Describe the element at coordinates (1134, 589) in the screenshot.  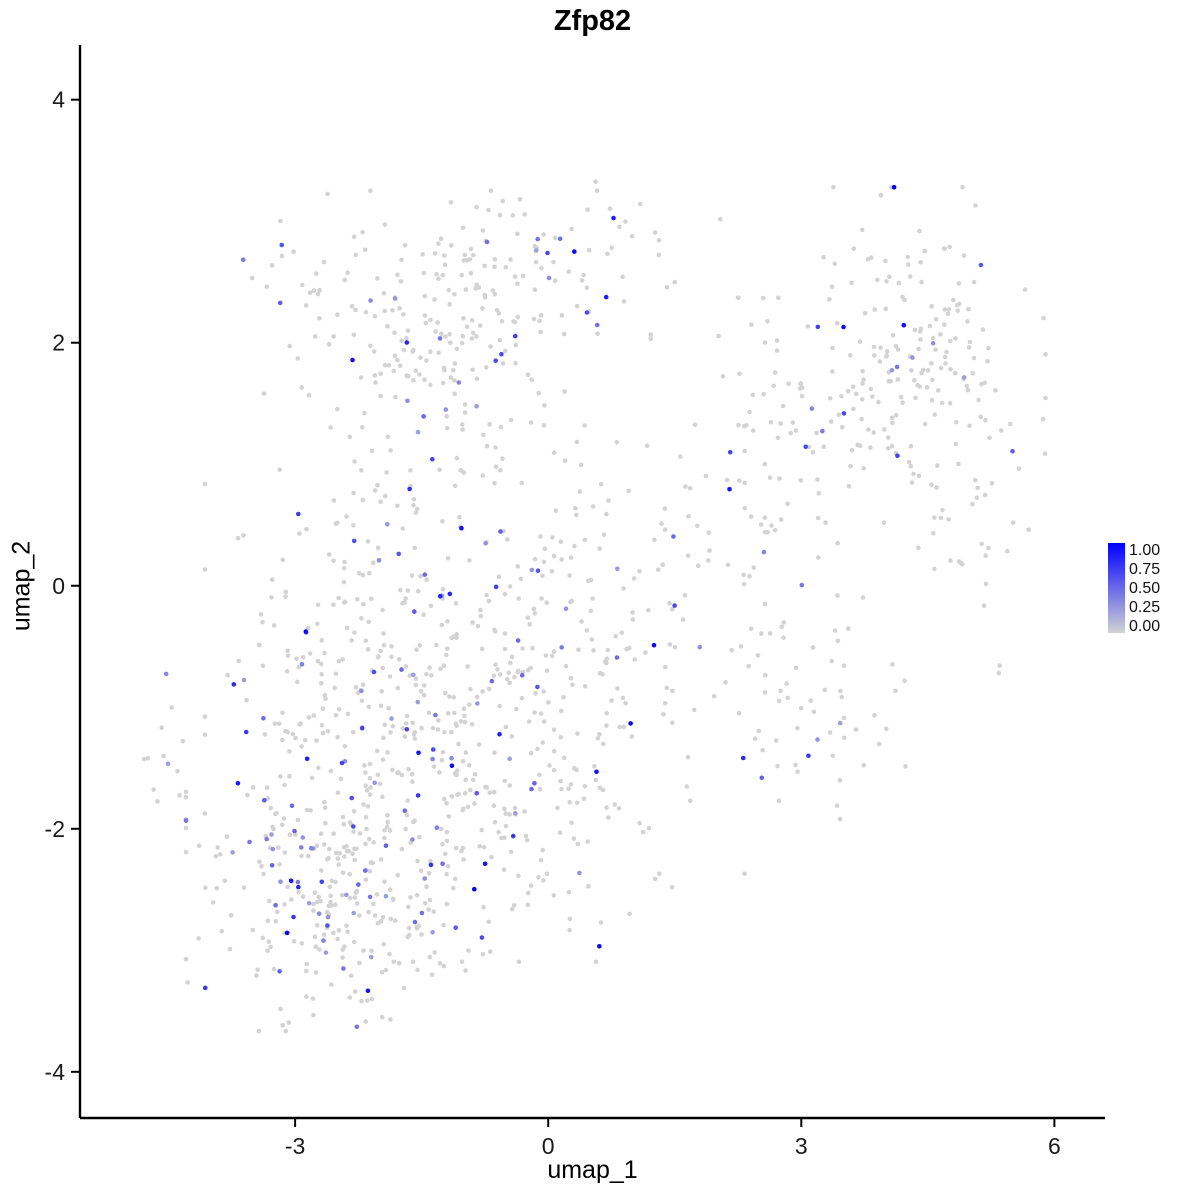
I see `color-legend: 1.00 0.75 0.50 0.25 0.00` at that location.